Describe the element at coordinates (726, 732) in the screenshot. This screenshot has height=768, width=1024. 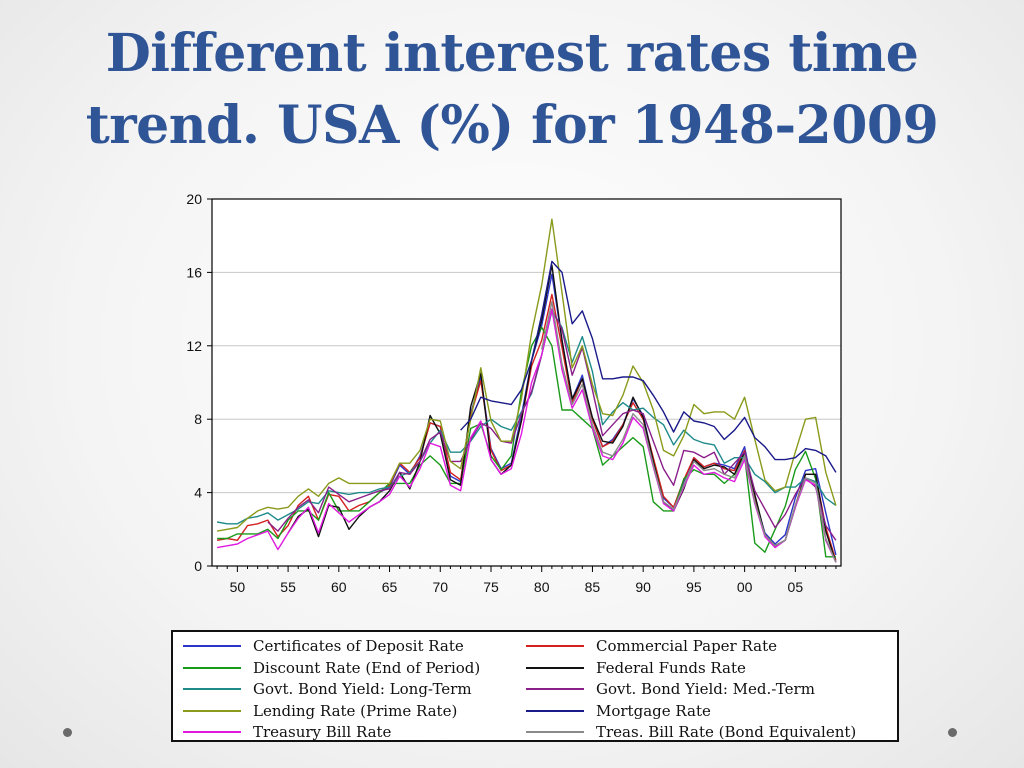
I see `legend-label: Treas. Bill Rate (Bond Equivalent)` at that location.